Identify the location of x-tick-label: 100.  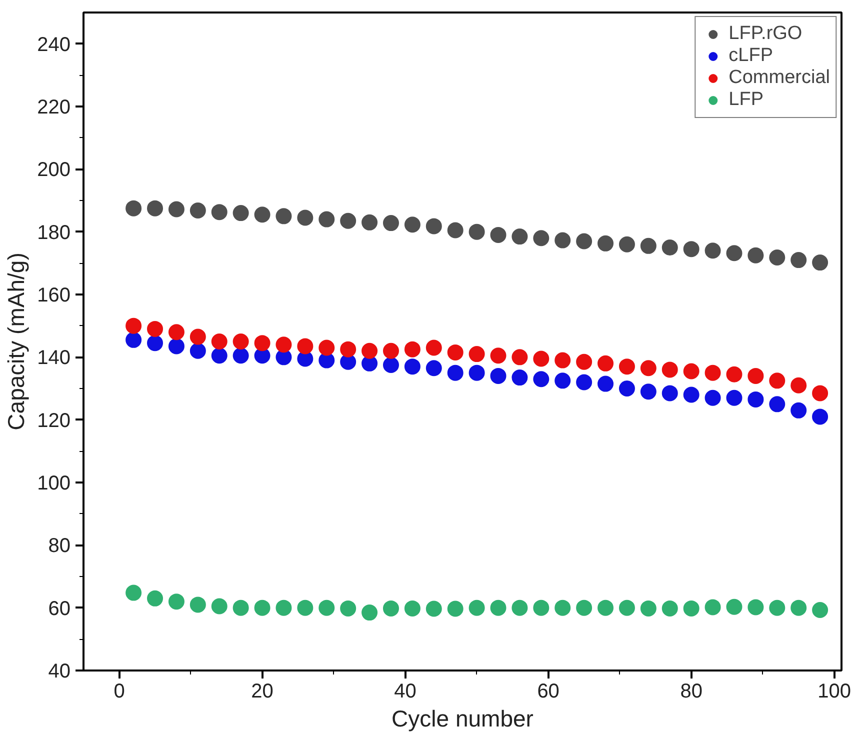
(835, 691).